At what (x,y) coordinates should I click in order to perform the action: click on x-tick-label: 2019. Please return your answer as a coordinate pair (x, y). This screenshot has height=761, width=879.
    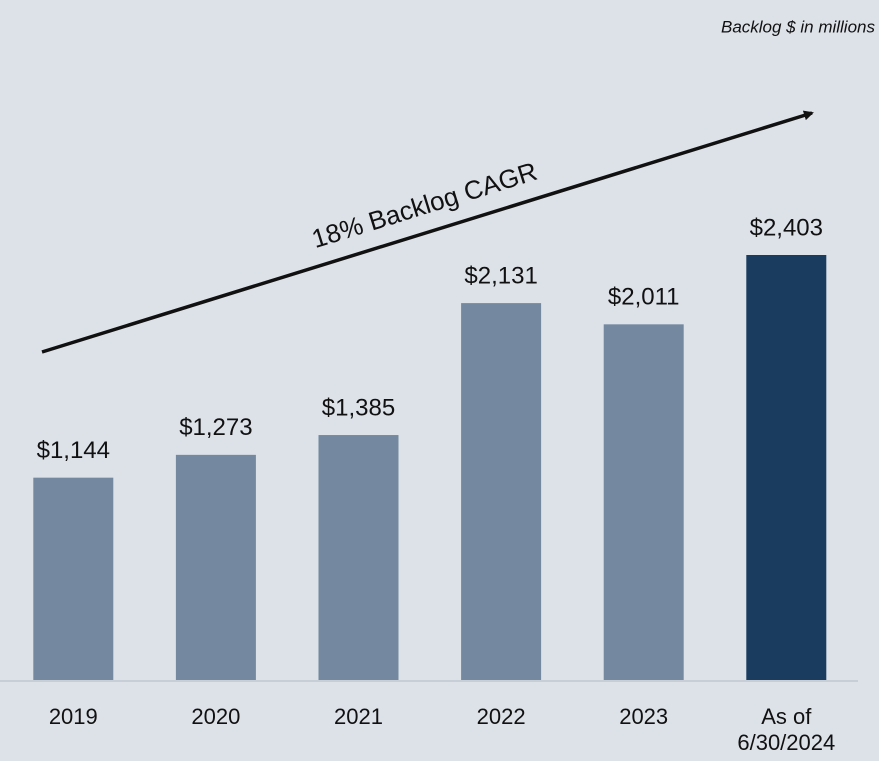
    Looking at the image, I should click on (73, 716).